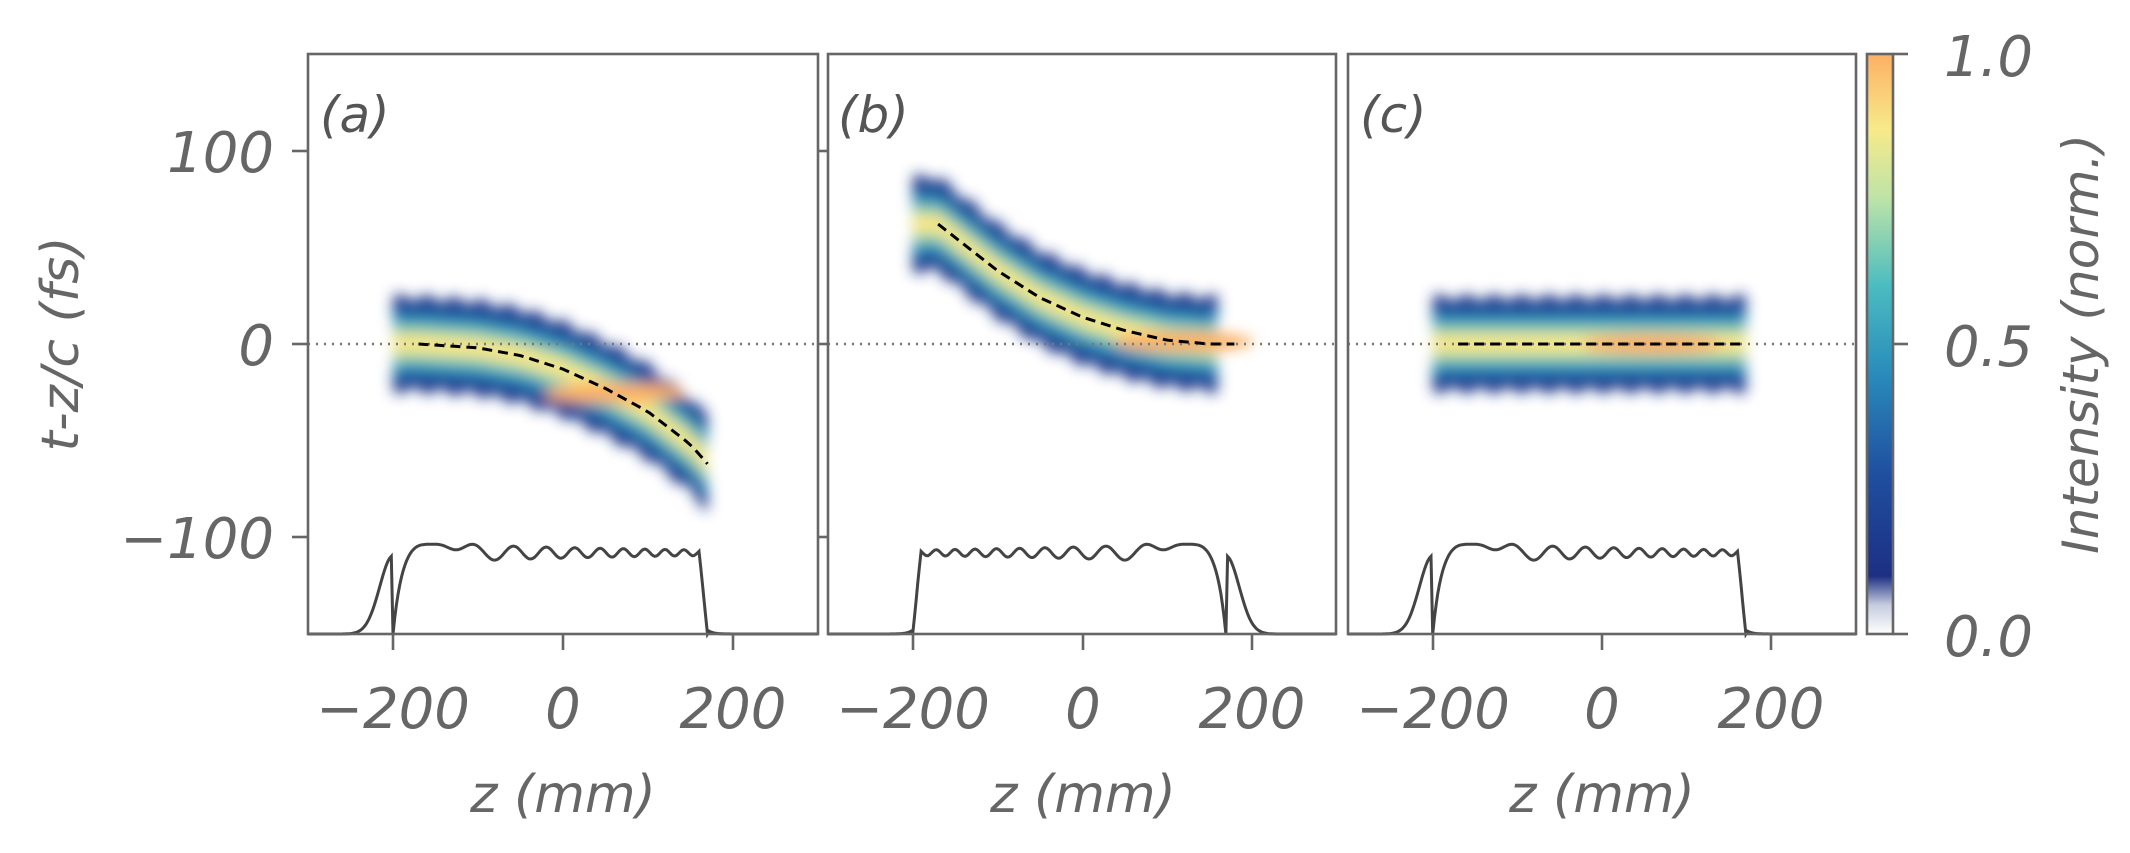  Describe the element at coordinates (1083, 709) in the screenshot. I see `xtick-label-0-b: 0` at that location.